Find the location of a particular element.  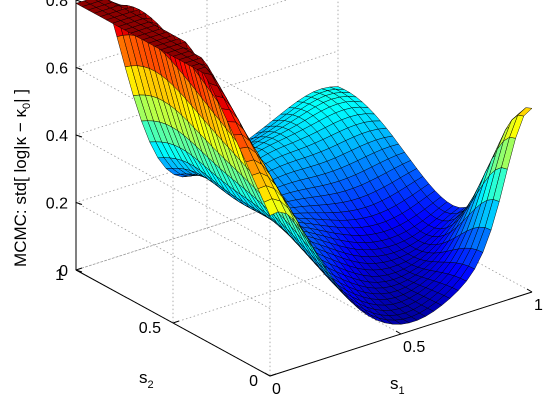

z-tick-label-0: 0 is located at coordinates (63, 271).